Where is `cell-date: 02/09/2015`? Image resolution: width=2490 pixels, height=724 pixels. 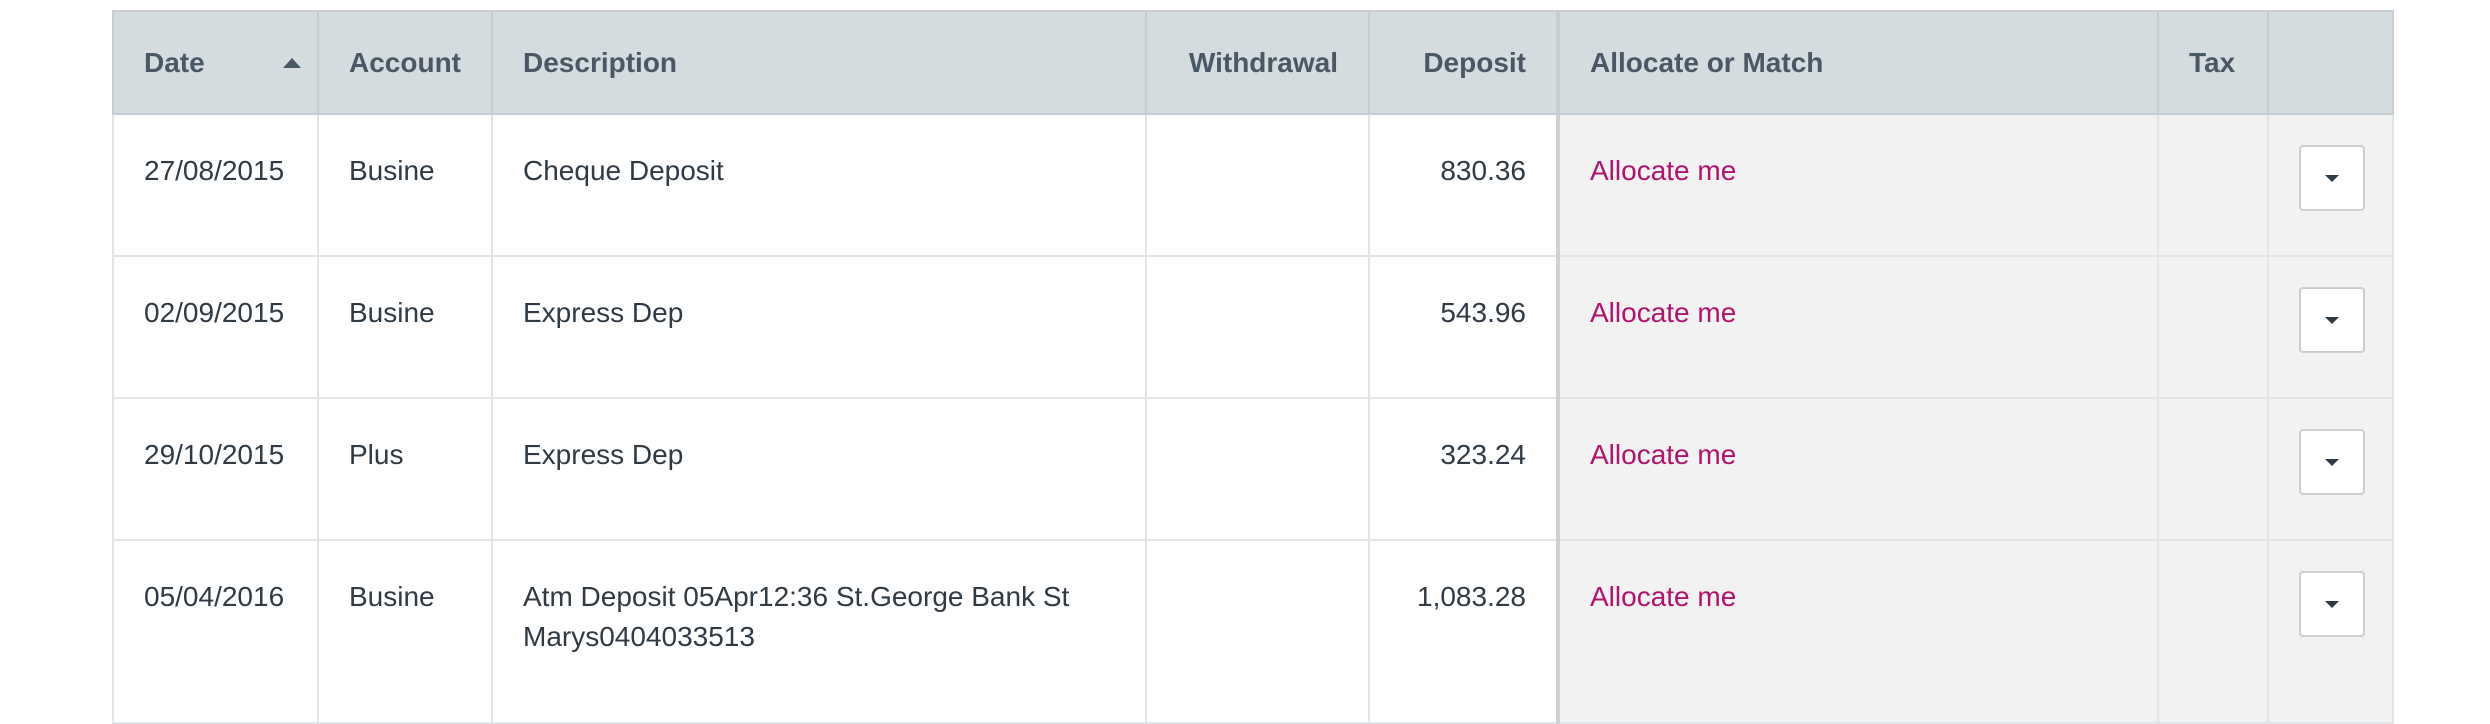 cell-date: 02/09/2015 is located at coordinates (215, 327).